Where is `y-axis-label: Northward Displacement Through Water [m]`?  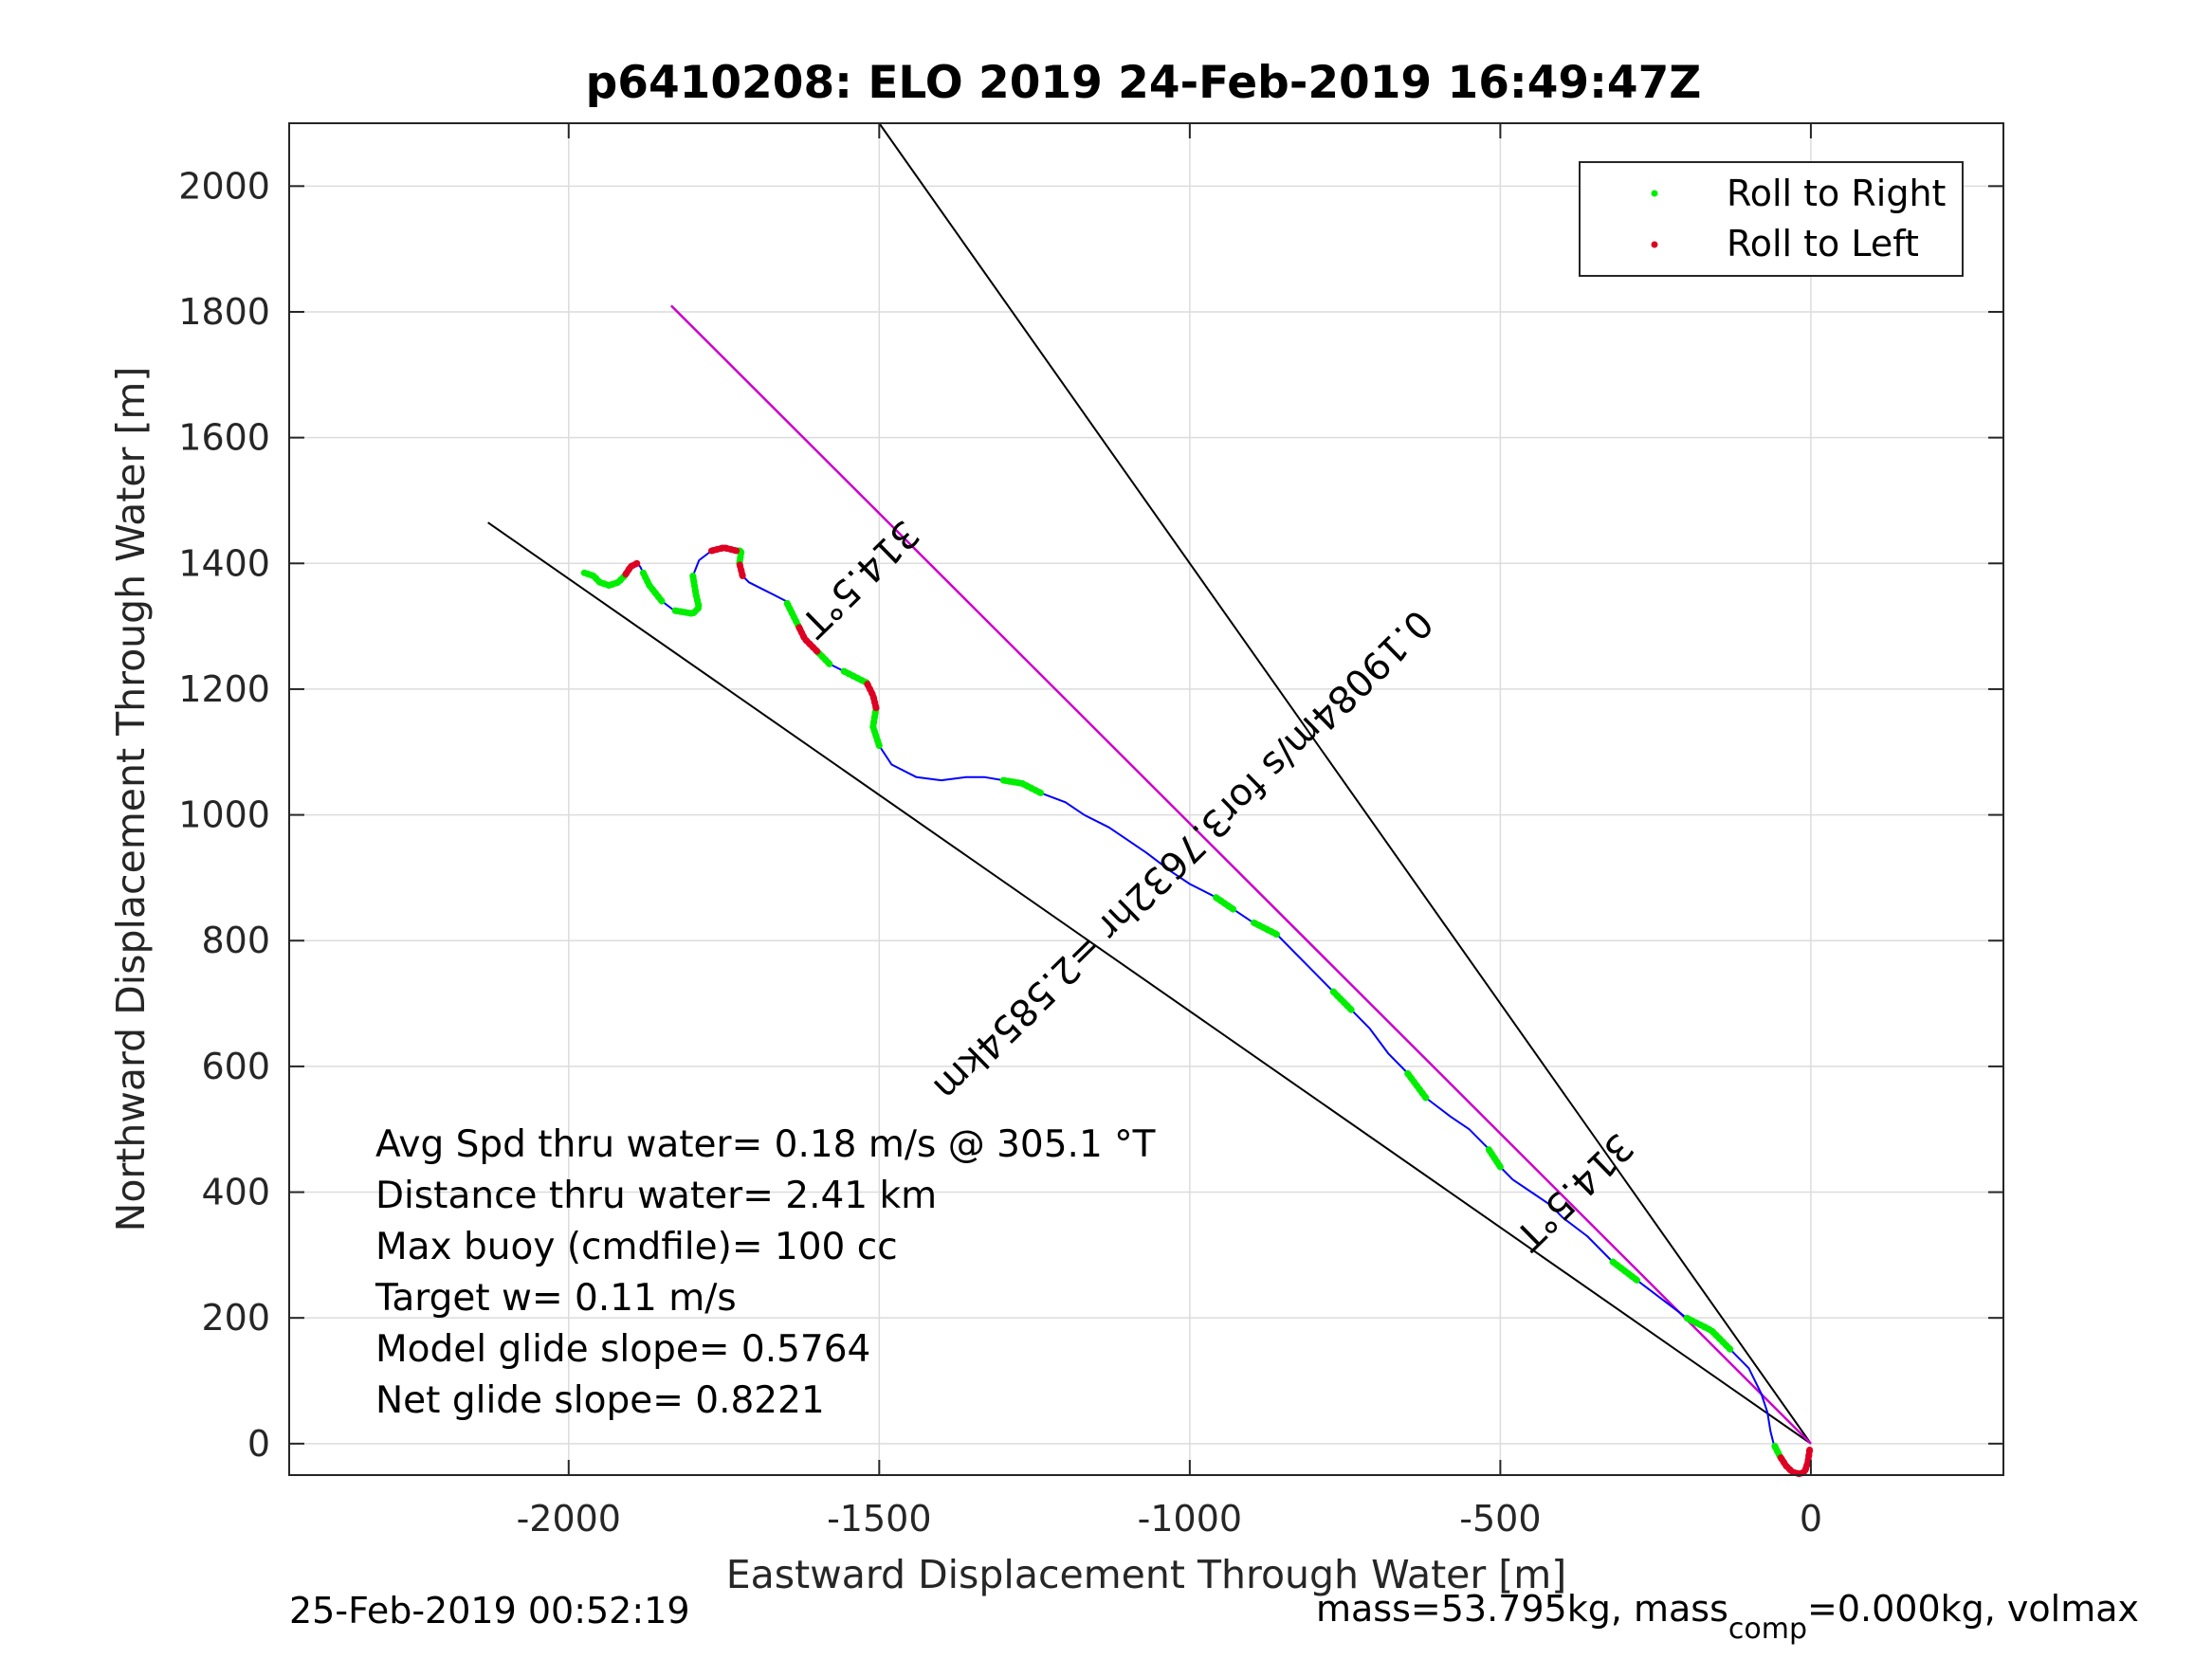
y-axis-label: Northward Displacement Through Water [m] is located at coordinates (131, 799).